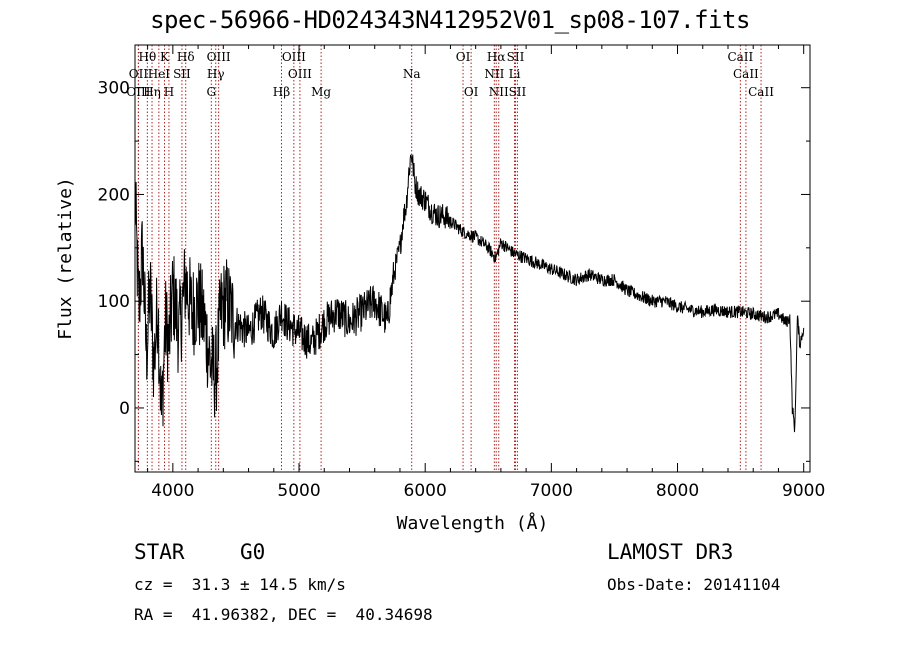 This screenshot has width=900, height=649. Describe the element at coordinates (138, 92) in the screenshot. I see `spectral-line-label-2: OIII` at that location.